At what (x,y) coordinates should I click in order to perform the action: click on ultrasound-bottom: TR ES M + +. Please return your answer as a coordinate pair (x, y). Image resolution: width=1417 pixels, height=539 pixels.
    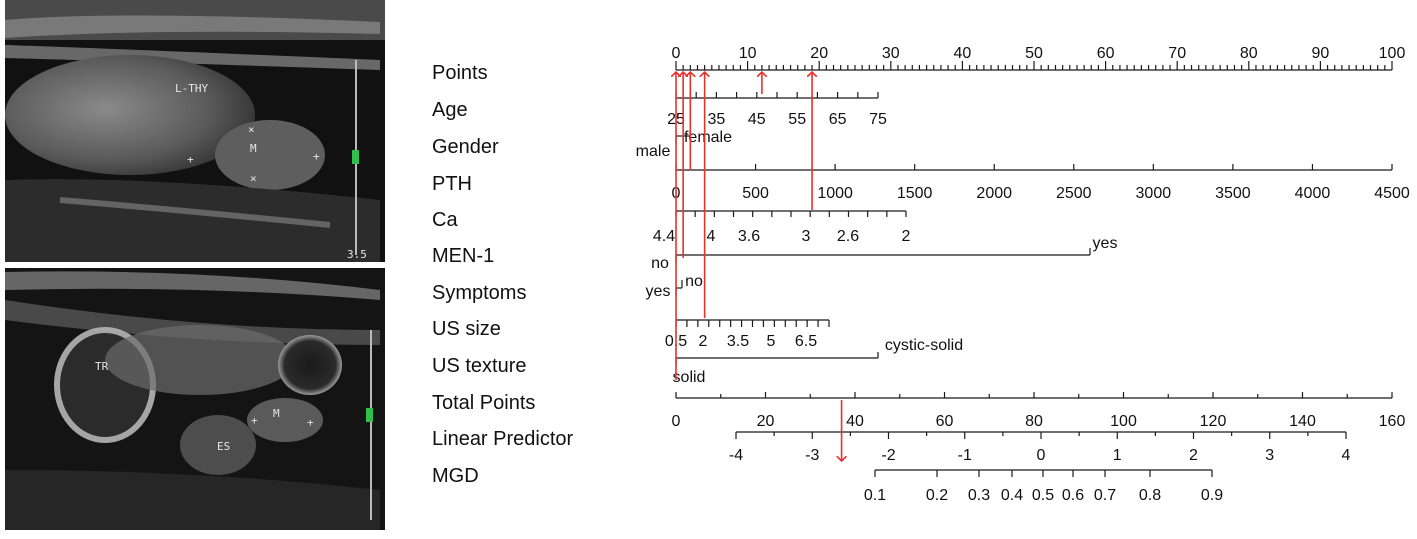
    Looking at the image, I should click on (195, 399).